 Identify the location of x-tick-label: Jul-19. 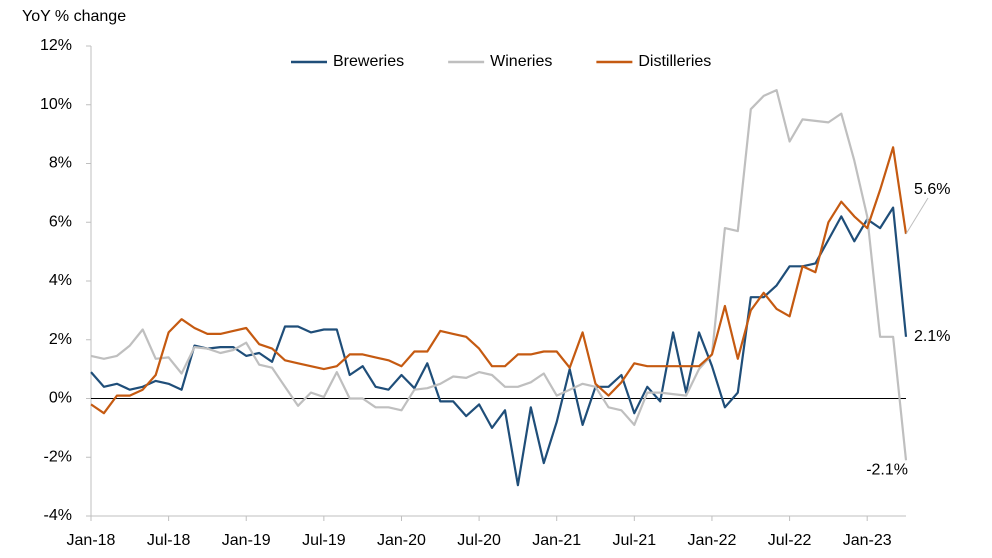
(324, 540).